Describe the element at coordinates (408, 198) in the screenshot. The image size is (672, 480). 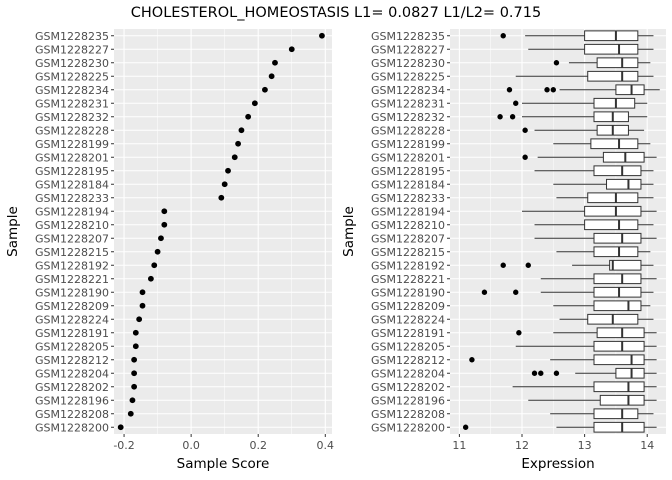
I see `expr-y-tick-label: GSM1228233` at that location.